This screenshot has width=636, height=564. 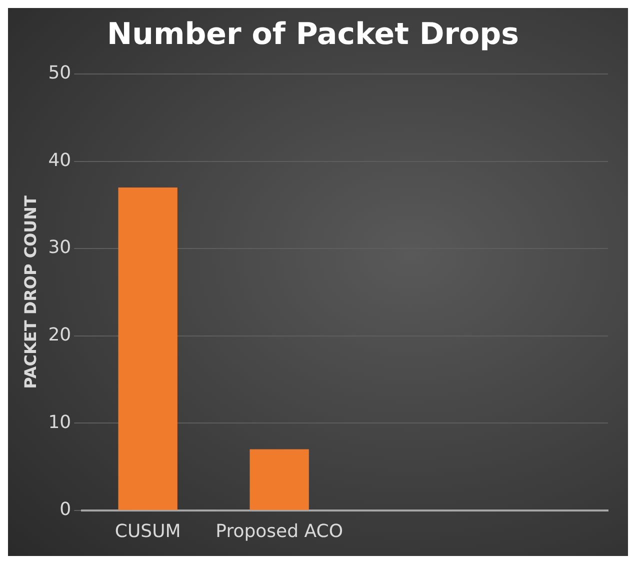 What do you see at coordinates (60, 247) in the screenshot?
I see `y-tick-label: 30` at bounding box center [60, 247].